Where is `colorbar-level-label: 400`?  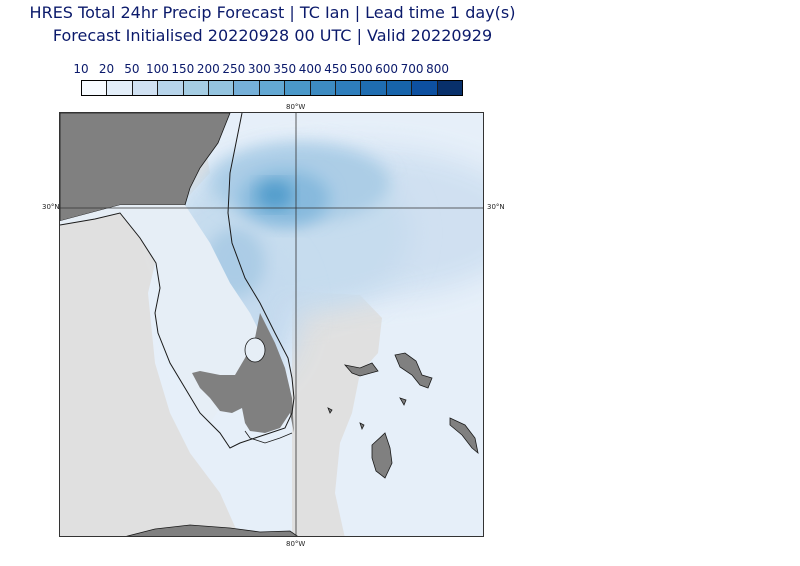 colorbar-level-label: 400 is located at coordinates (310, 69).